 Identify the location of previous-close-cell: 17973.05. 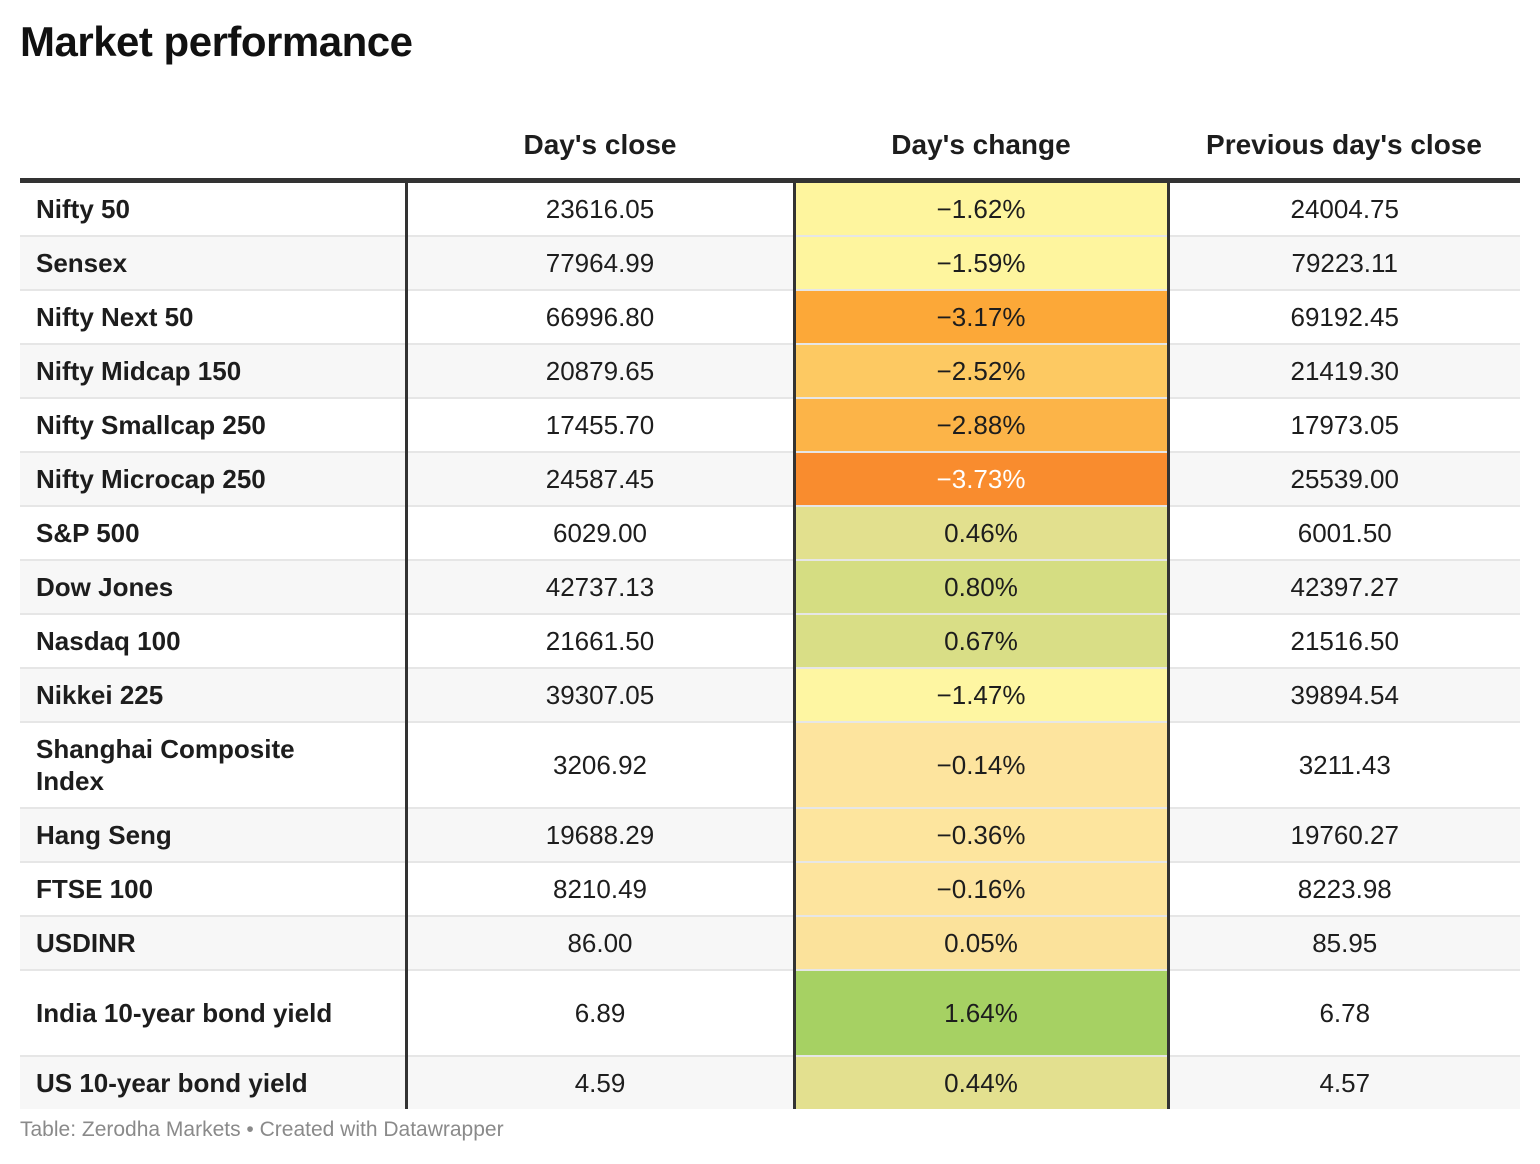
(1344, 425).